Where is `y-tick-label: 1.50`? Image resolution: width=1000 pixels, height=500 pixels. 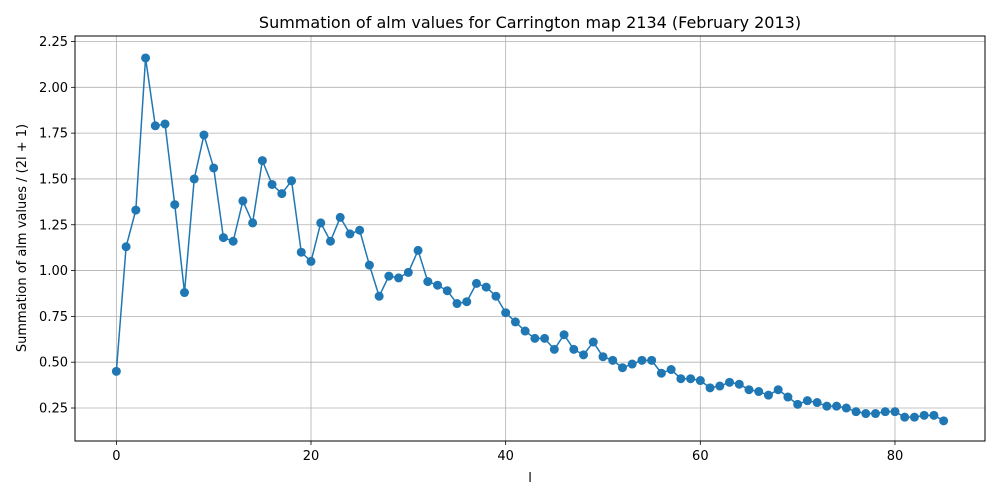
y-tick-label: 1.50 is located at coordinates (53, 179).